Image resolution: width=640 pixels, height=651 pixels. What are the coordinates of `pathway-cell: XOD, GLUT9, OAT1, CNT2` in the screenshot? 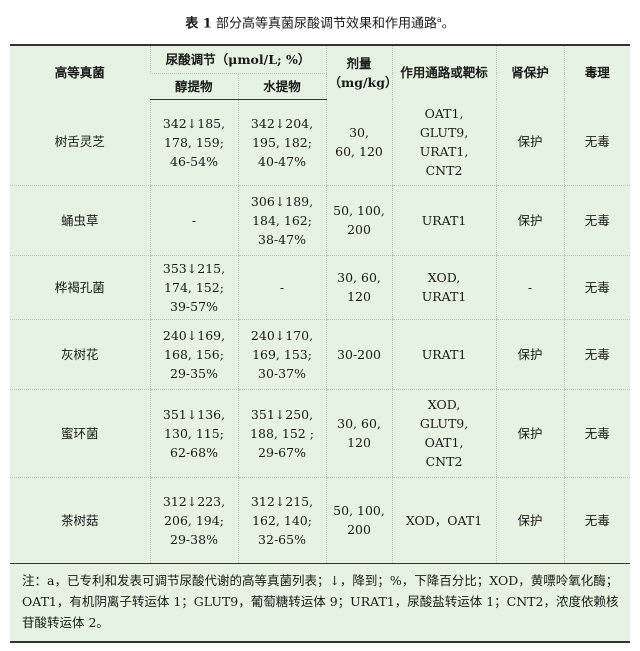 It's located at (444, 433).